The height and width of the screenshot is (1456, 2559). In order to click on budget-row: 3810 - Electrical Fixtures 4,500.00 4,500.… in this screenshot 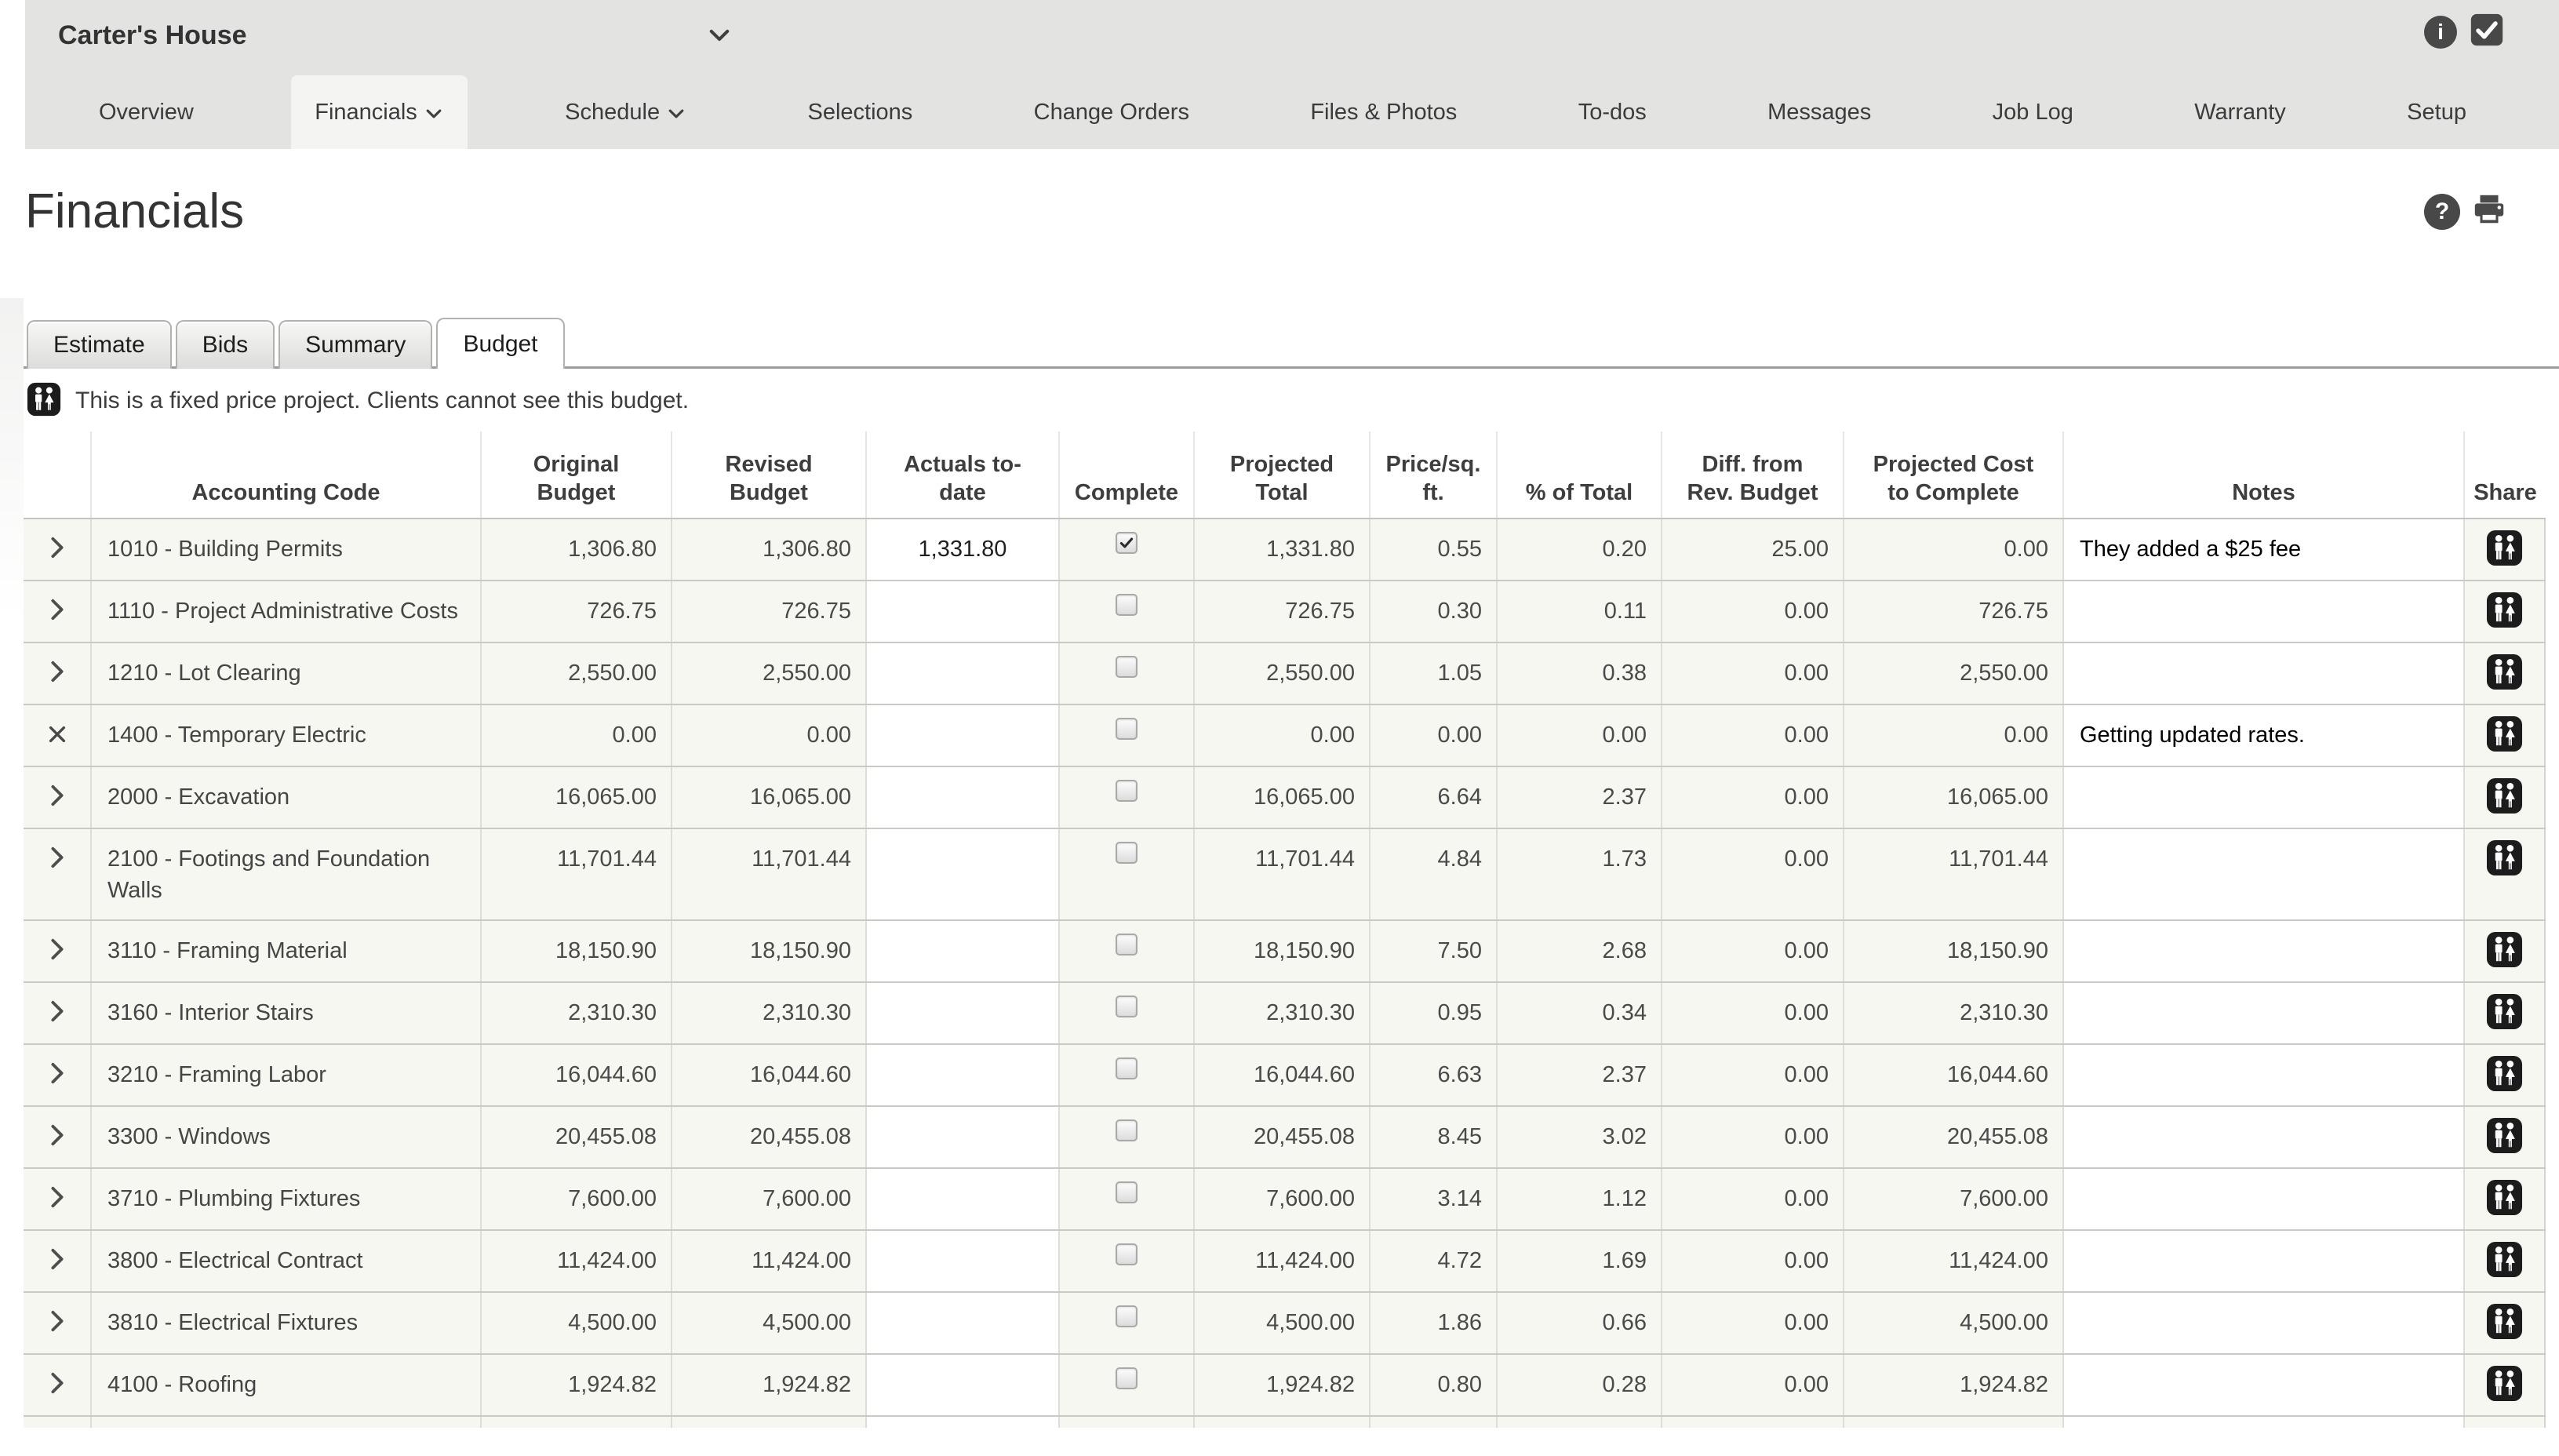, I will do `click(1285, 1322)`.